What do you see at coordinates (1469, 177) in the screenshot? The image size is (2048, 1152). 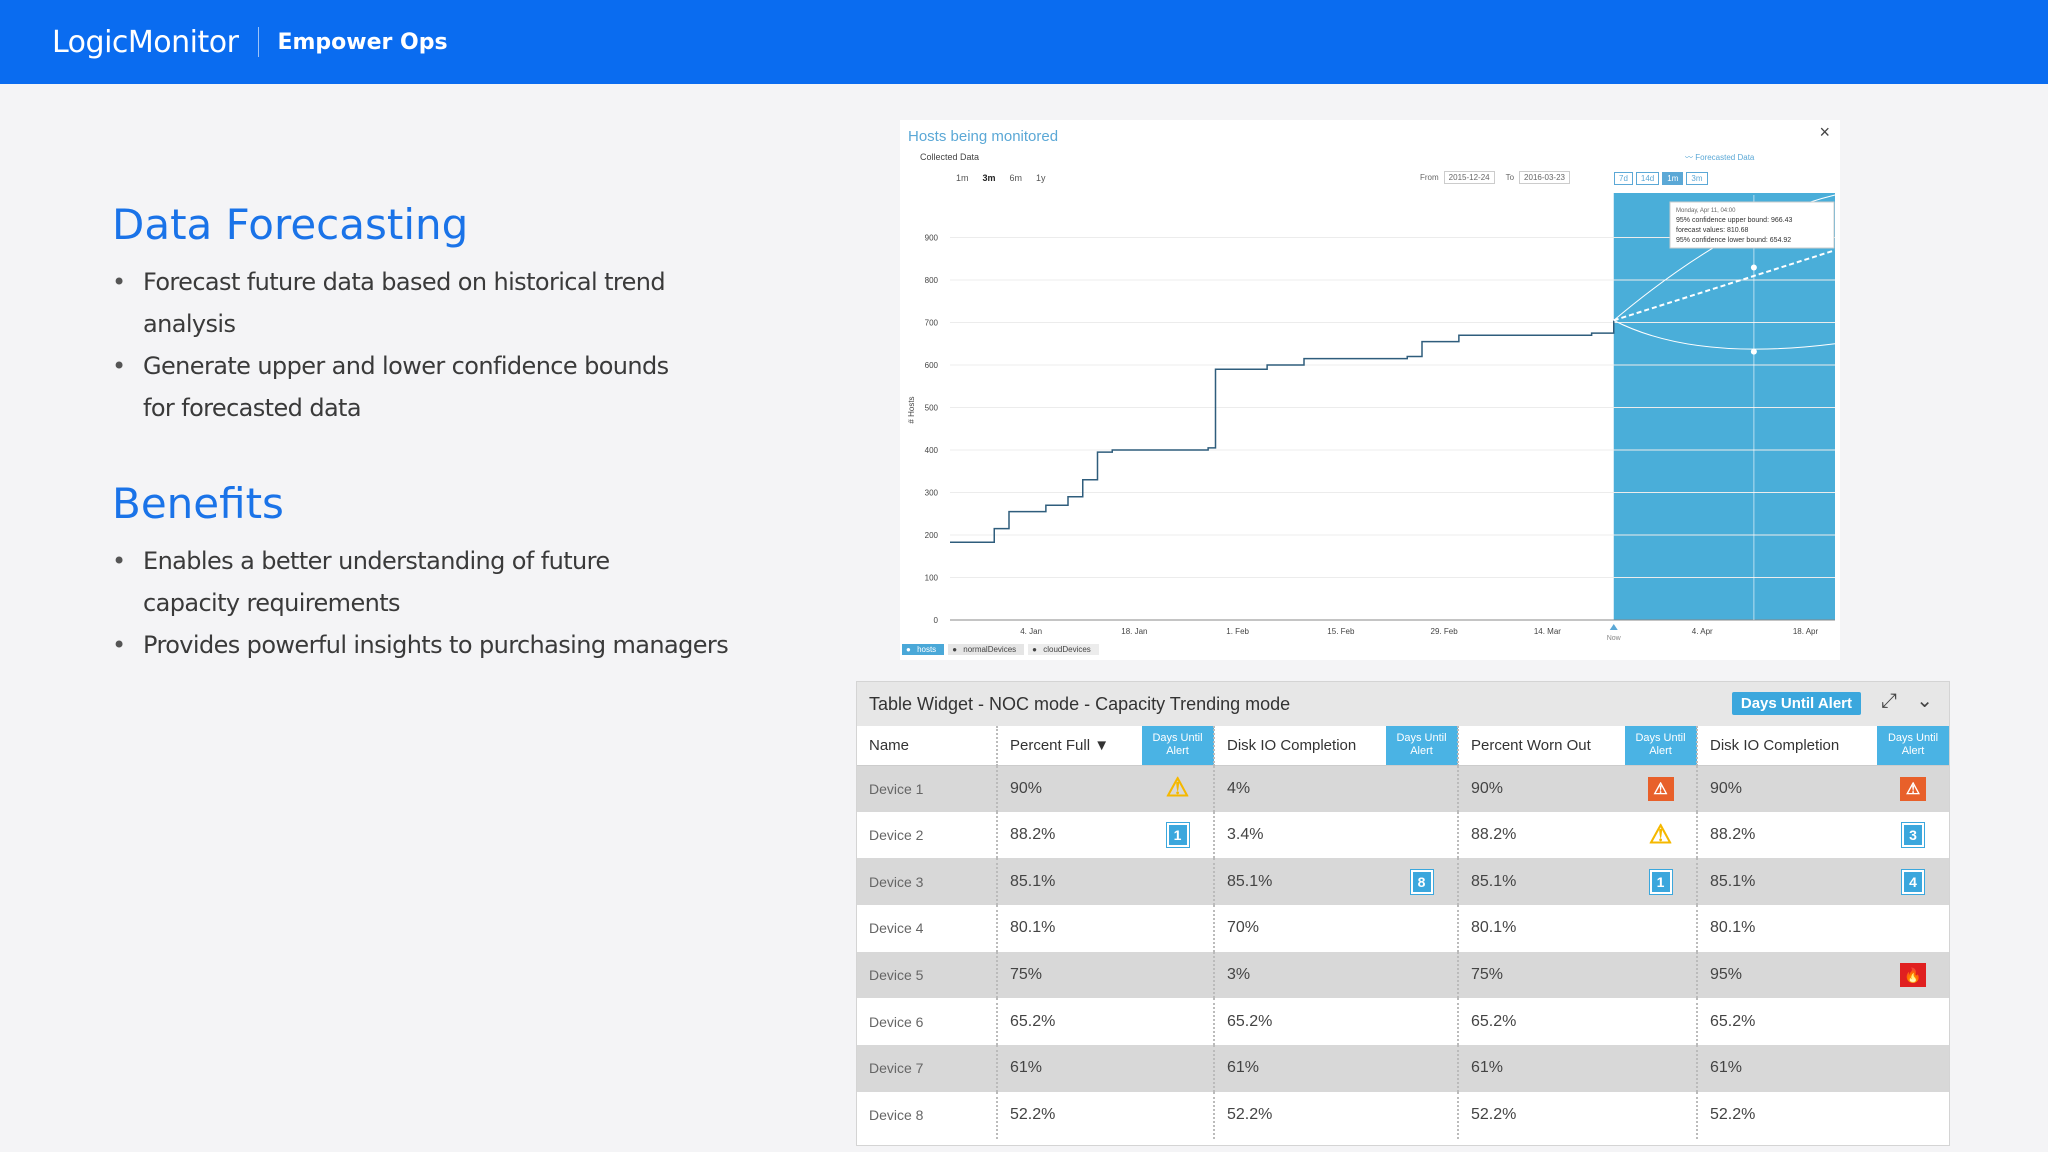 I see `from-date-input: 2015-12-24` at bounding box center [1469, 177].